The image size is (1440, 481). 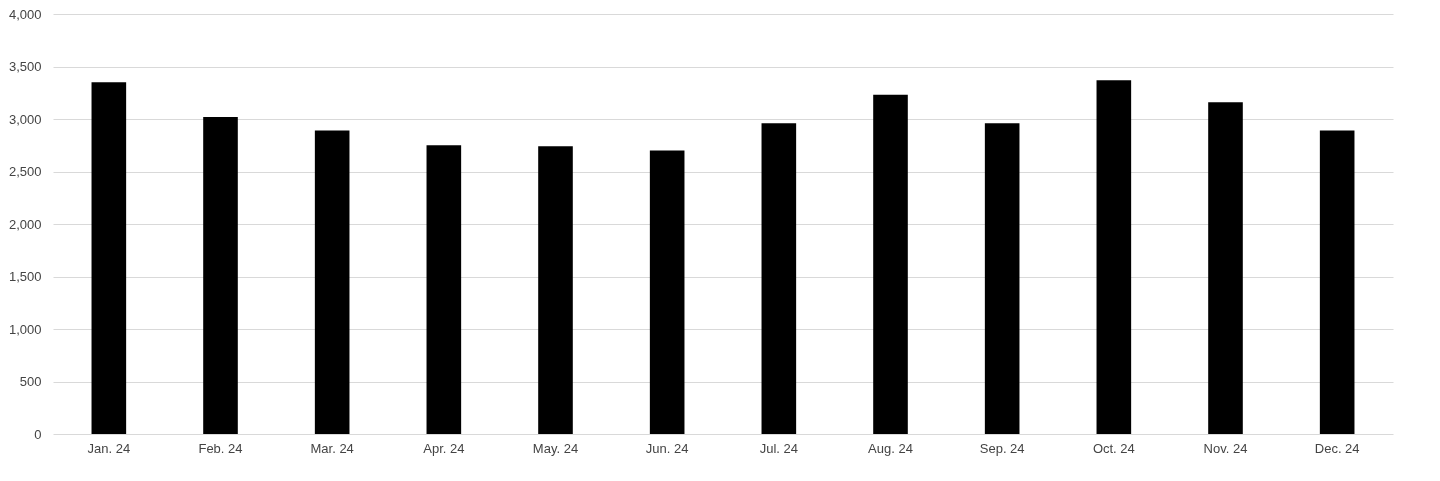 What do you see at coordinates (890, 448) in the screenshot?
I see `x-tick-label: Aug. 24` at bounding box center [890, 448].